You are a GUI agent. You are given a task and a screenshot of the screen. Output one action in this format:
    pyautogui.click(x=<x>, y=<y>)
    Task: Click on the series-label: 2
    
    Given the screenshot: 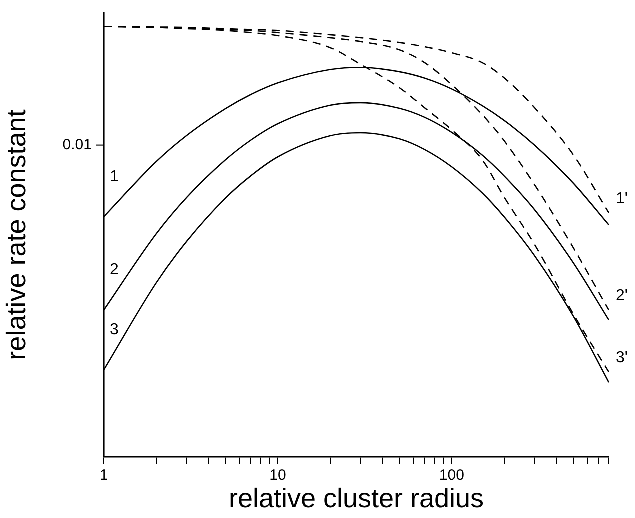 What is the action you would take?
    pyautogui.click(x=114, y=270)
    